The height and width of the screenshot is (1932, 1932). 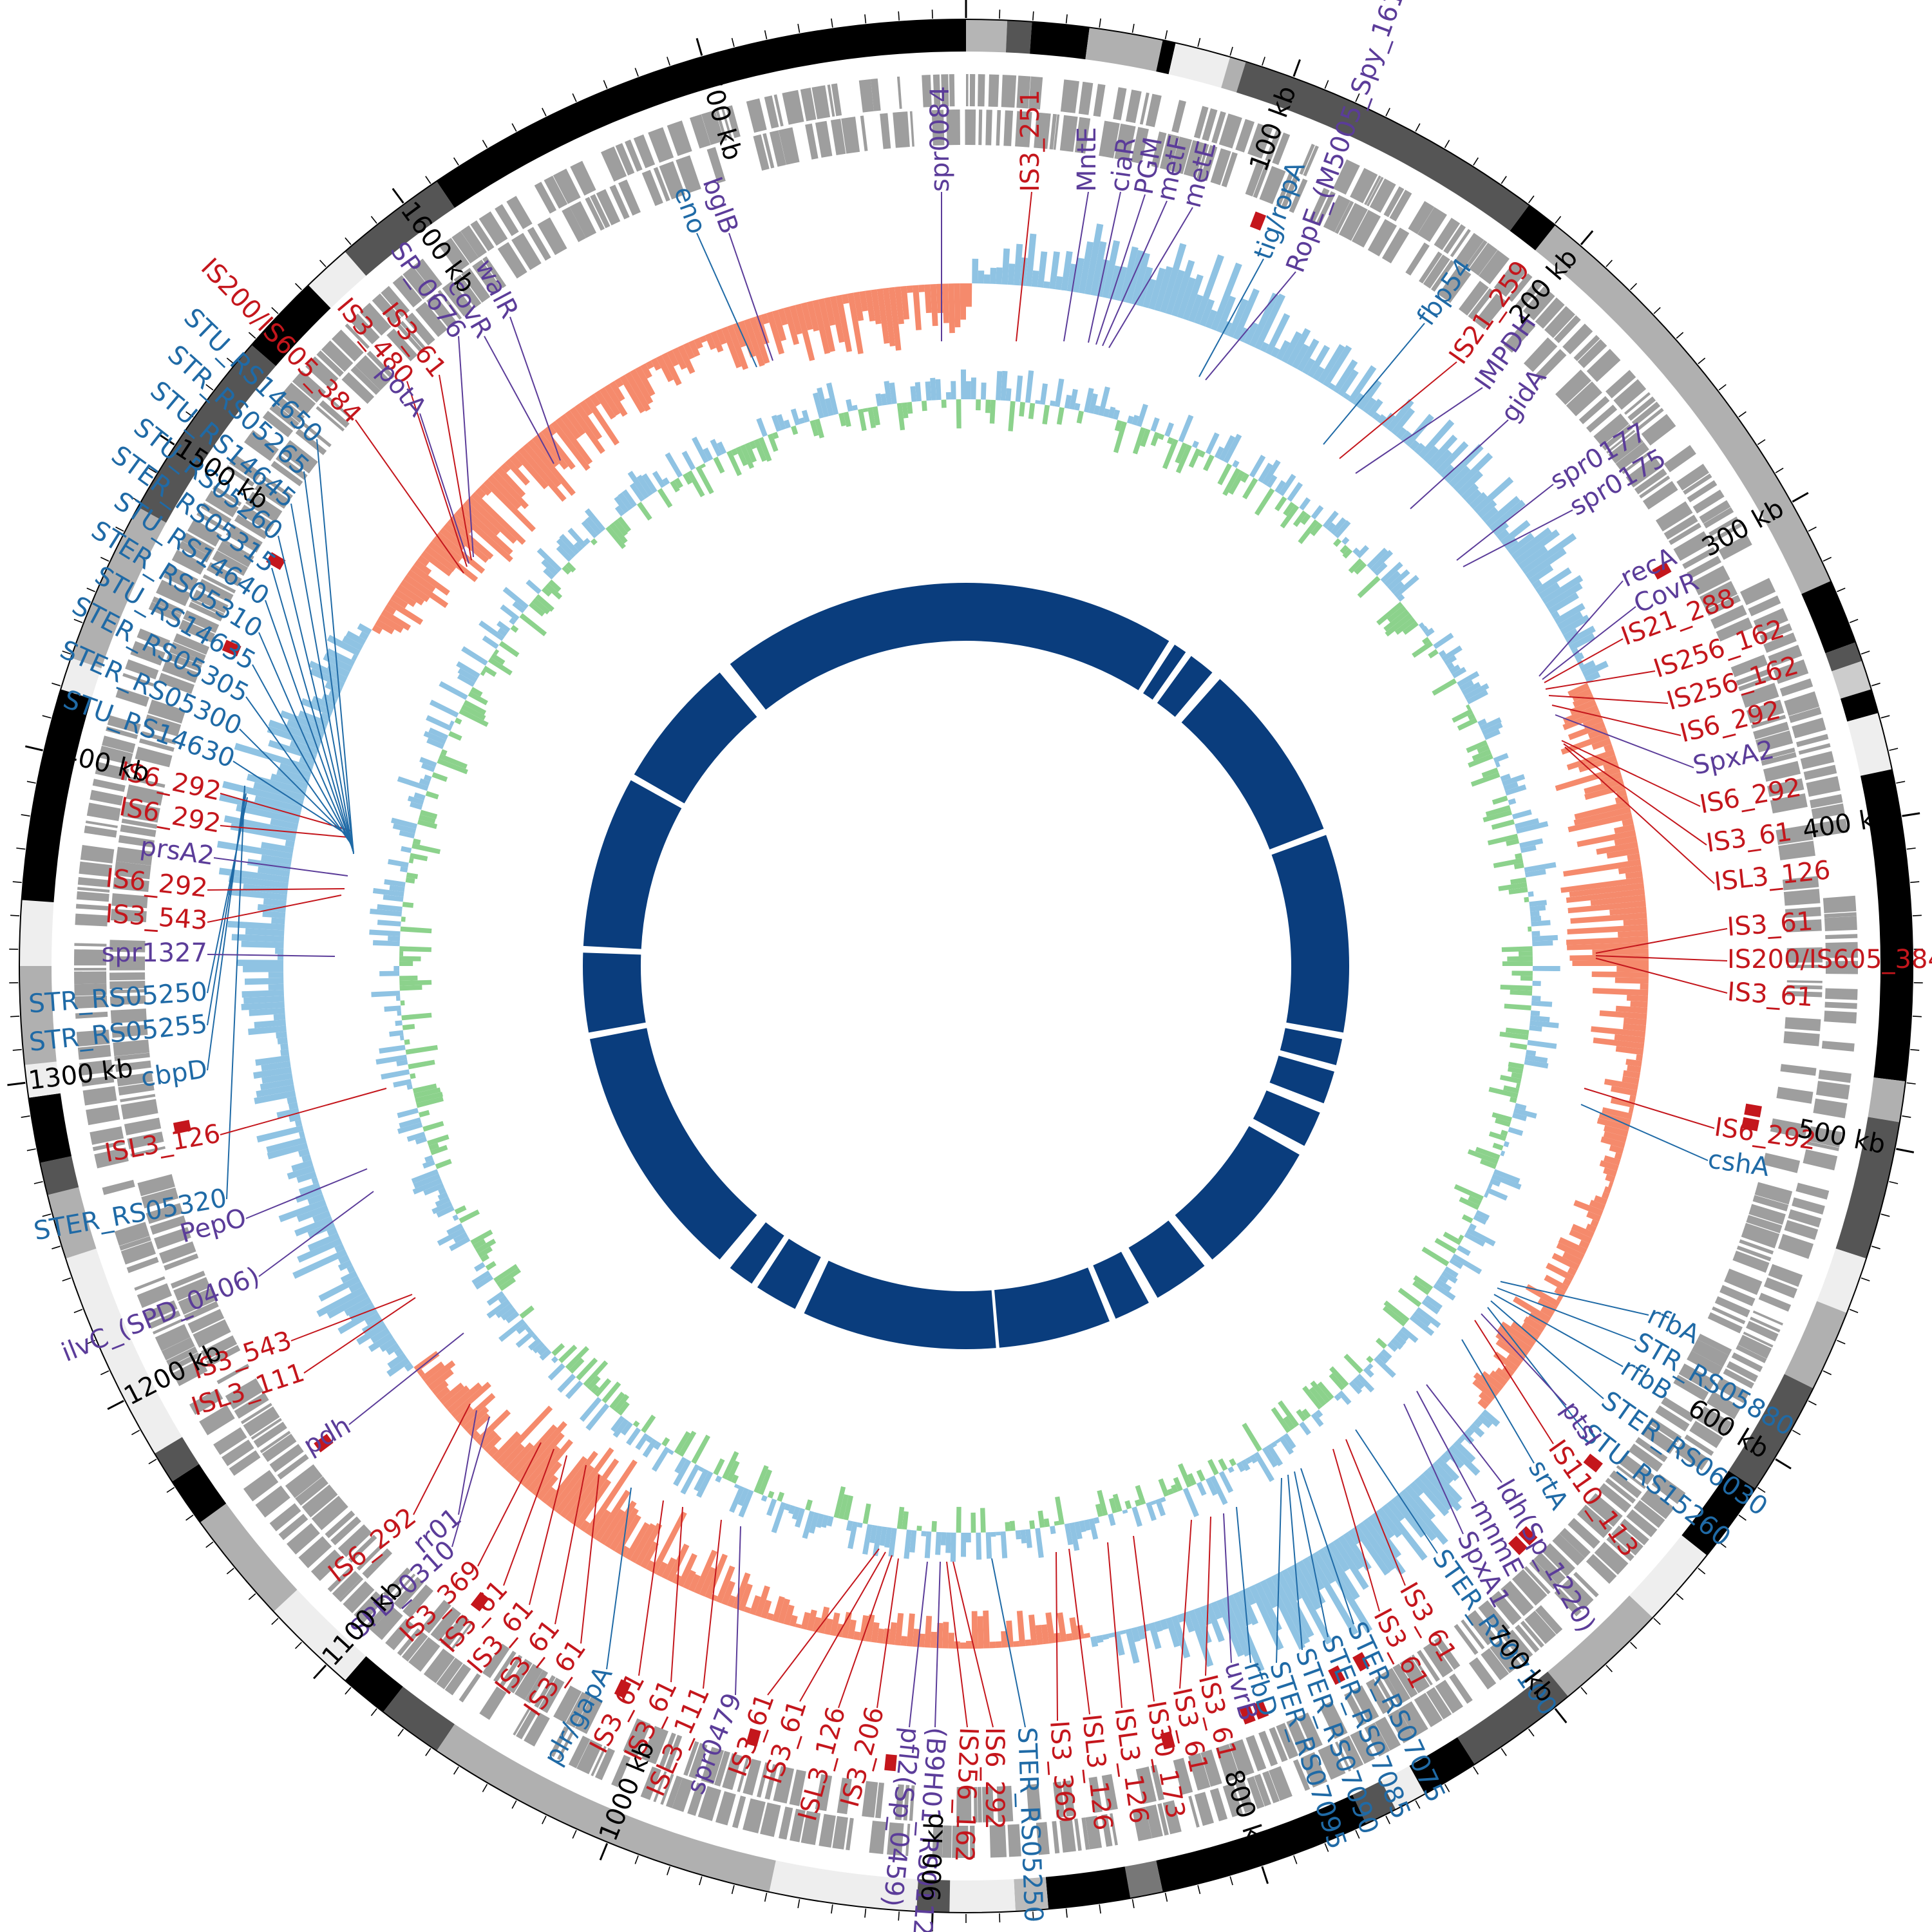 What do you see at coordinates (673, 1144) in the screenshot?
I see `inner-ring-segment` at bounding box center [673, 1144].